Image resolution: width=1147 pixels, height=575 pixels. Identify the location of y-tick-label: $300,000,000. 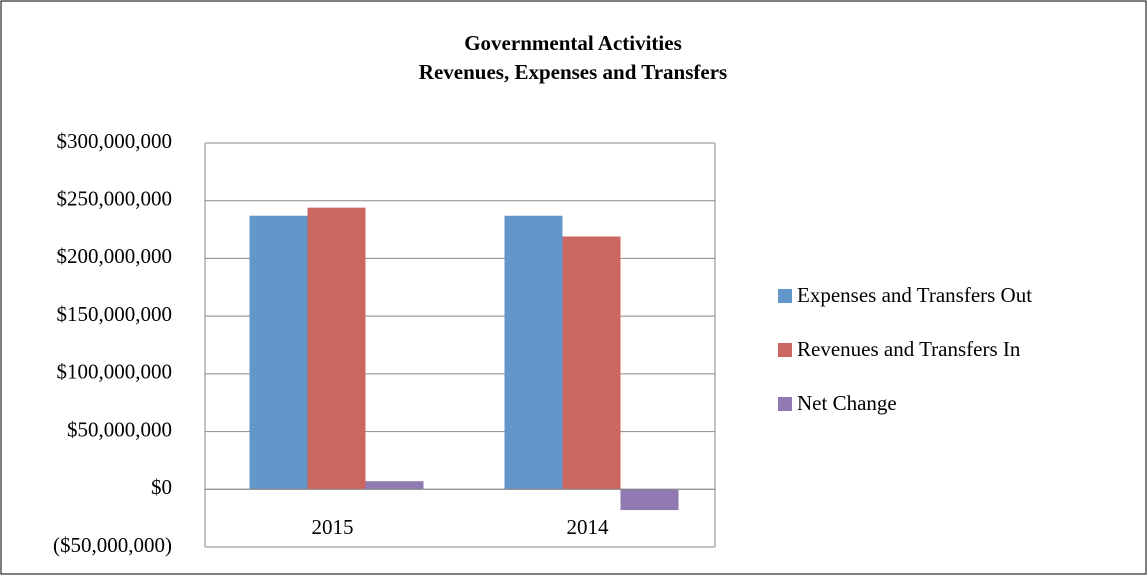
(115, 141).